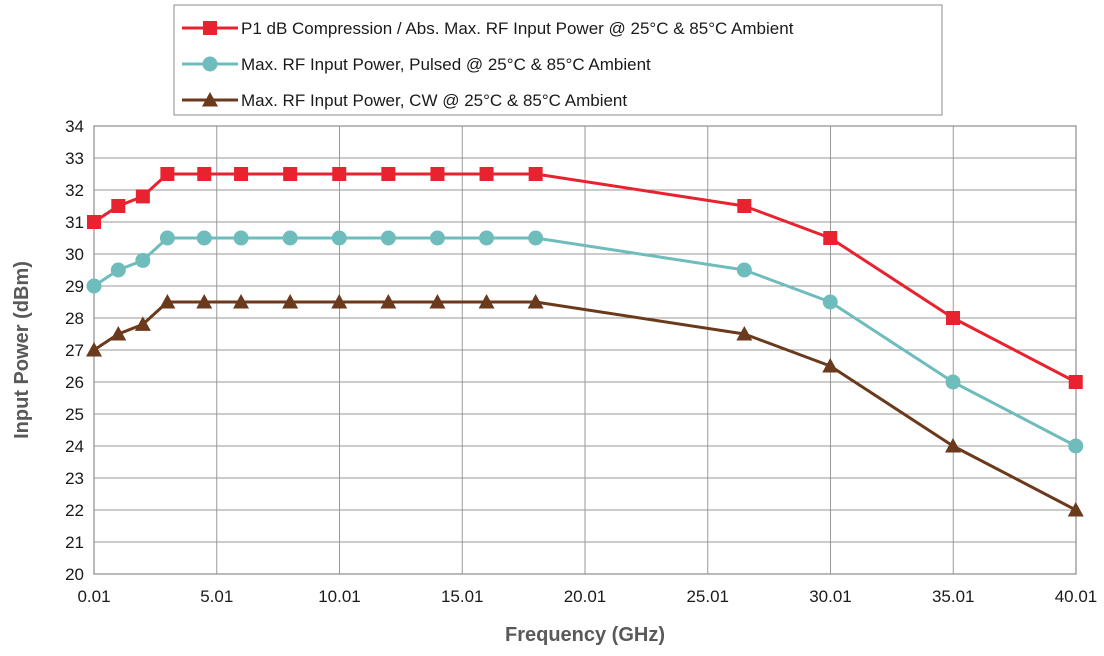  Describe the element at coordinates (830, 596) in the screenshot. I see `x-tick-label: 30.01` at that location.